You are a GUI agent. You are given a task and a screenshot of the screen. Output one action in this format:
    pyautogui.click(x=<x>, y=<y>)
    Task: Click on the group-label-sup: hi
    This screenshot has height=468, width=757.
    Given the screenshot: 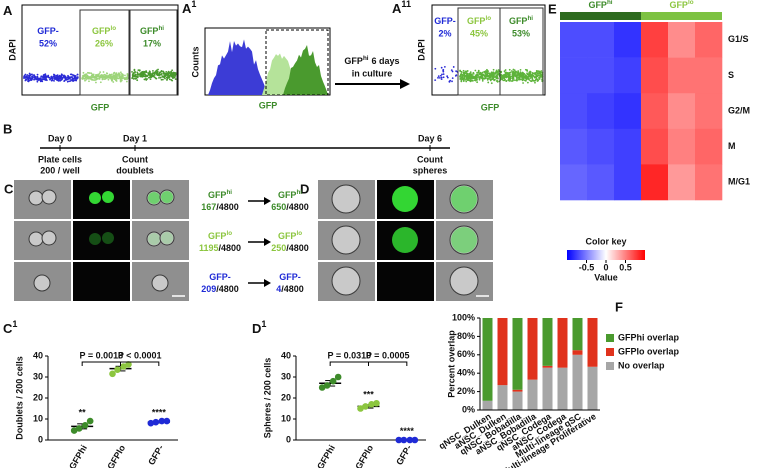 What is the action you would take?
    pyautogui.click(x=610, y=3)
    